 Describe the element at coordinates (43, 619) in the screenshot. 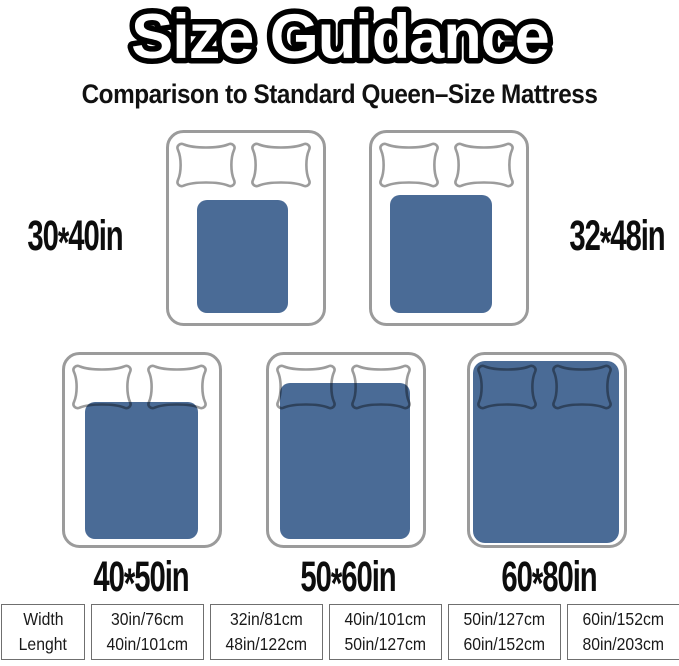

I see `size-table-text: Width` at that location.